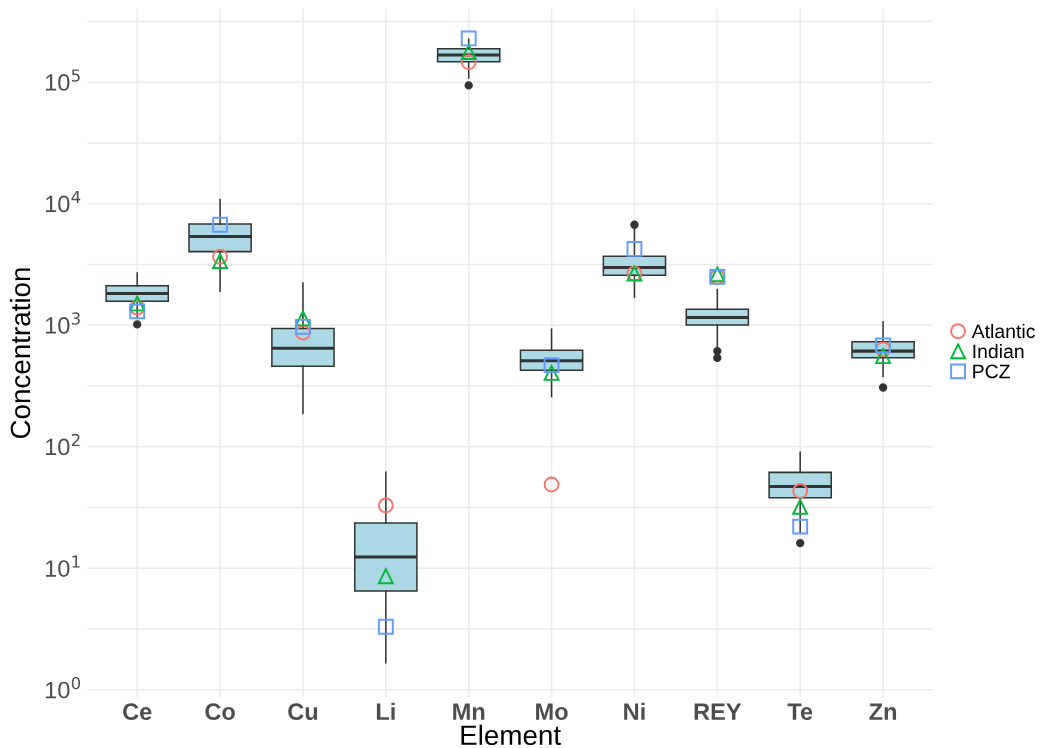  I want to click on x-axis-title: Element, so click(511, 735).